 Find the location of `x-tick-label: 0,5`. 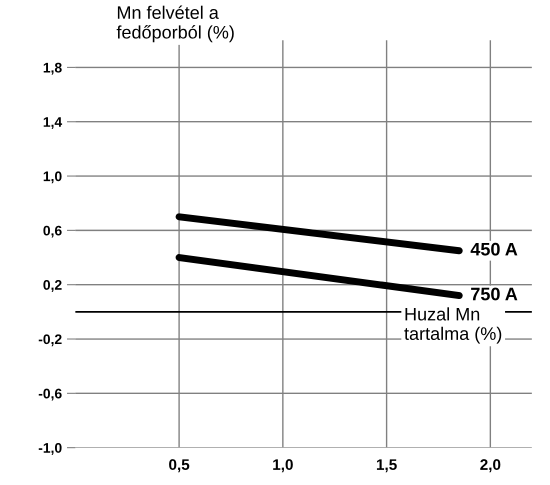

x-tick-label: 0,5 is located at coordinates (179, 465).